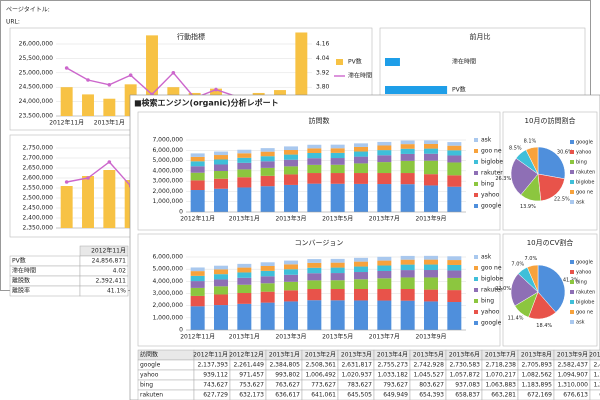 Image resolution: width=600 pixels, height=400 pixels. Describe the element at coordinates (210, 355) in the screenshot. I see `table-header: 2012年11月` at that location.